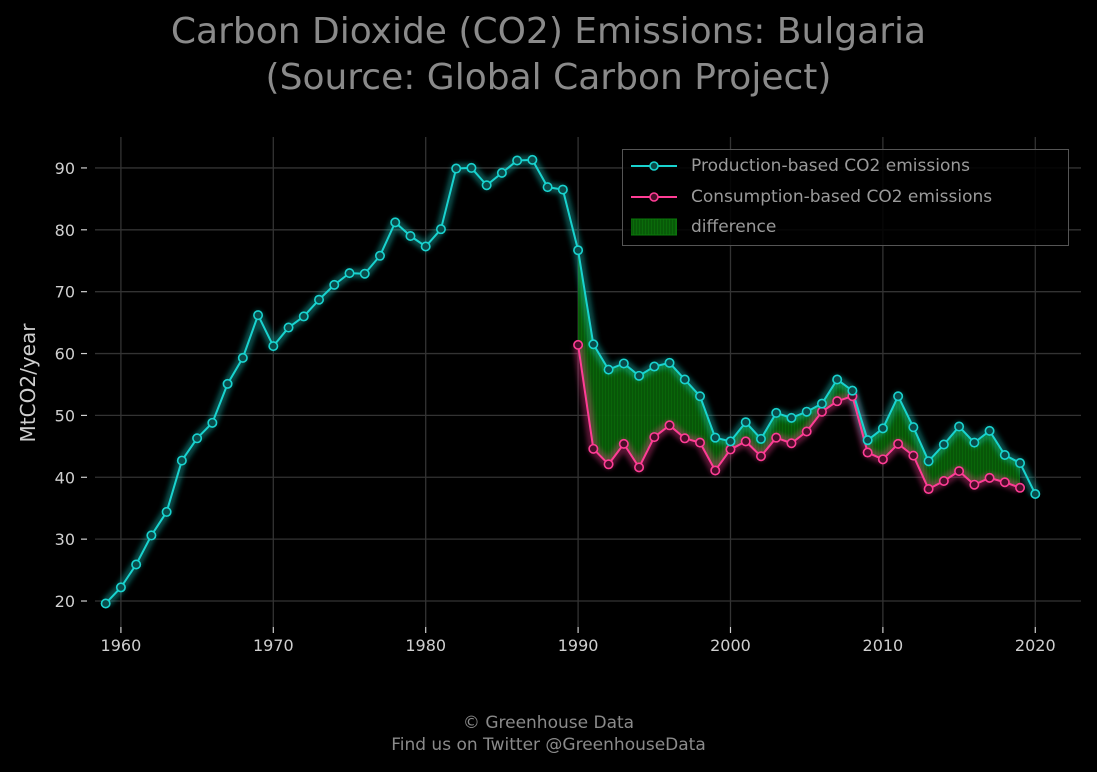 This screenshot has height=772, width=1097. What do you see at coordinates (913, 455) in the screenshot?
I see `consumption-point-2012` at bounding box center [913, 455].